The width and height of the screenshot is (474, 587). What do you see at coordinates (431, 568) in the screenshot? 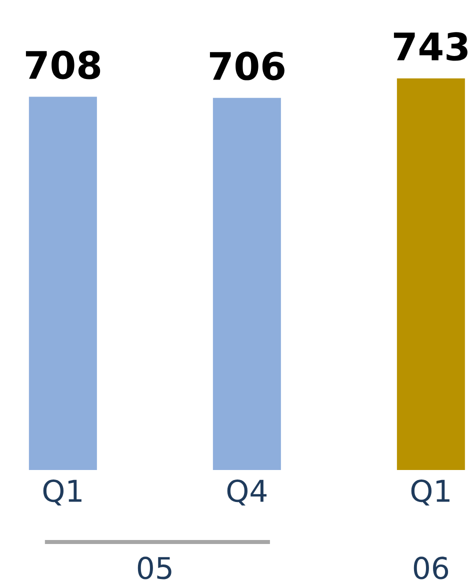
I see `text: 06` at bounding box center [431, 568].